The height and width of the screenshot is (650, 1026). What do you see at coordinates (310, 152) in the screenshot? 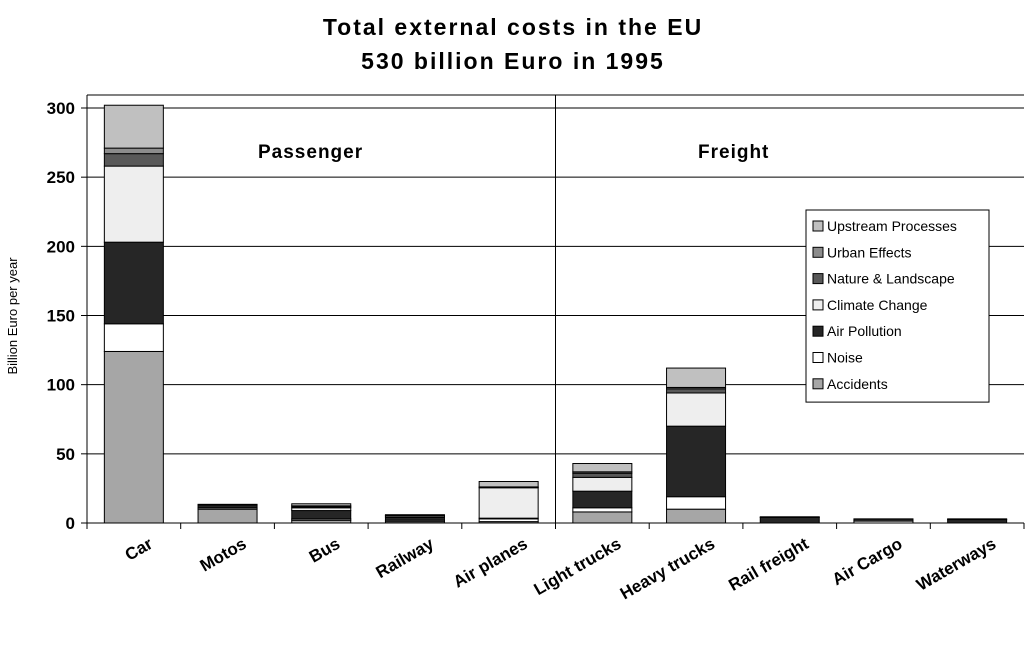
I see `annotation-passenger: Passenger` at bounding box center [310, 152].